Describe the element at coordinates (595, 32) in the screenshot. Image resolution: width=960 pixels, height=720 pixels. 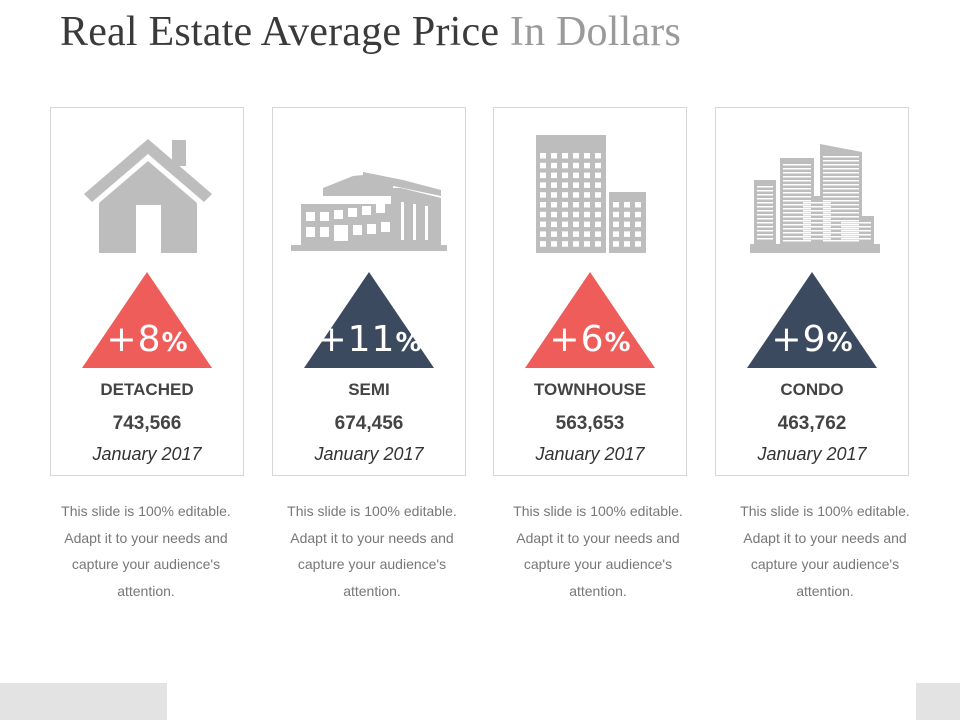
I see `title-accent: In Dollars` at that location.